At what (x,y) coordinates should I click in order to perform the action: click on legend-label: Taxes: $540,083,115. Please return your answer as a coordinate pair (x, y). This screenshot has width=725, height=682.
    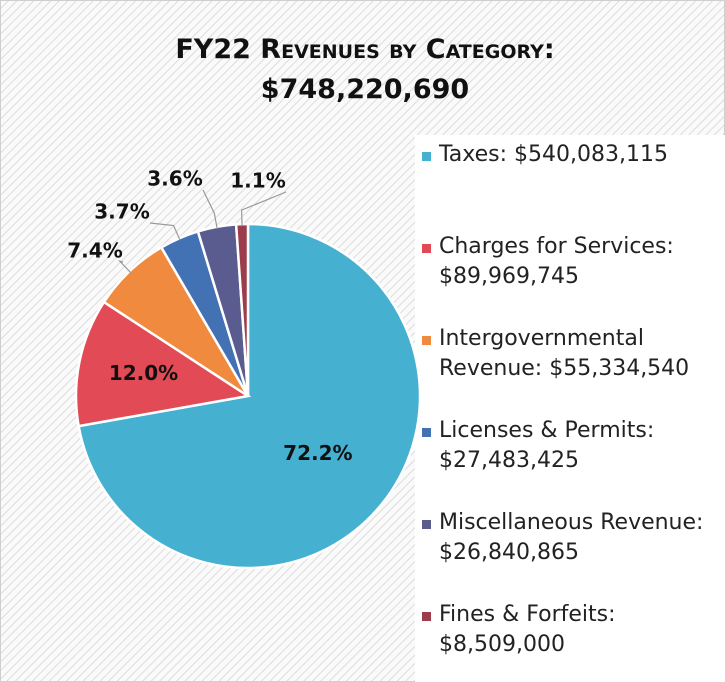
    Looking at the image, I should click on (553, 154).